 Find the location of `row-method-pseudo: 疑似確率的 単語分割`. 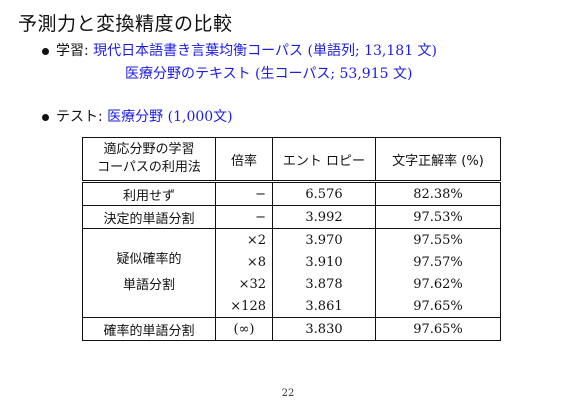

row-method-pseudo: 疑似確率的 単語分割 is located at coordinates (149, 273).